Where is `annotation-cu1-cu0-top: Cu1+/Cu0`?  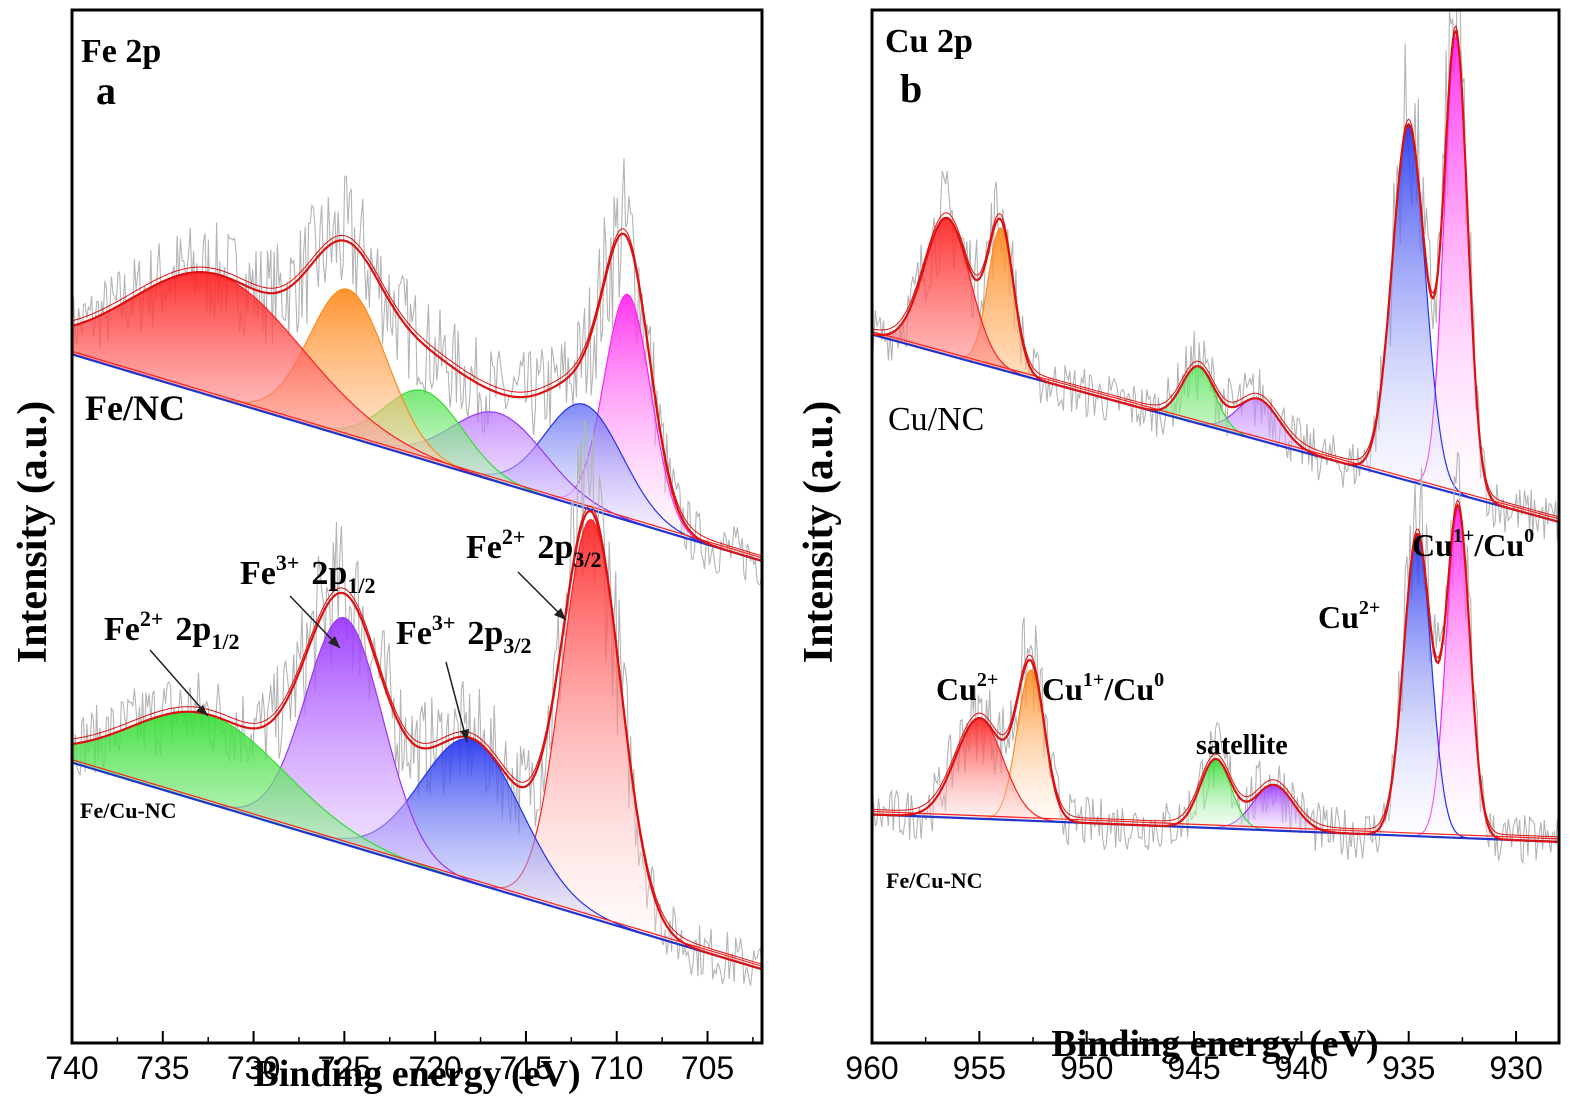 annotation-cu1-cu0-top: Cu1+/Cu0 is located at coordinates (1473, 544).